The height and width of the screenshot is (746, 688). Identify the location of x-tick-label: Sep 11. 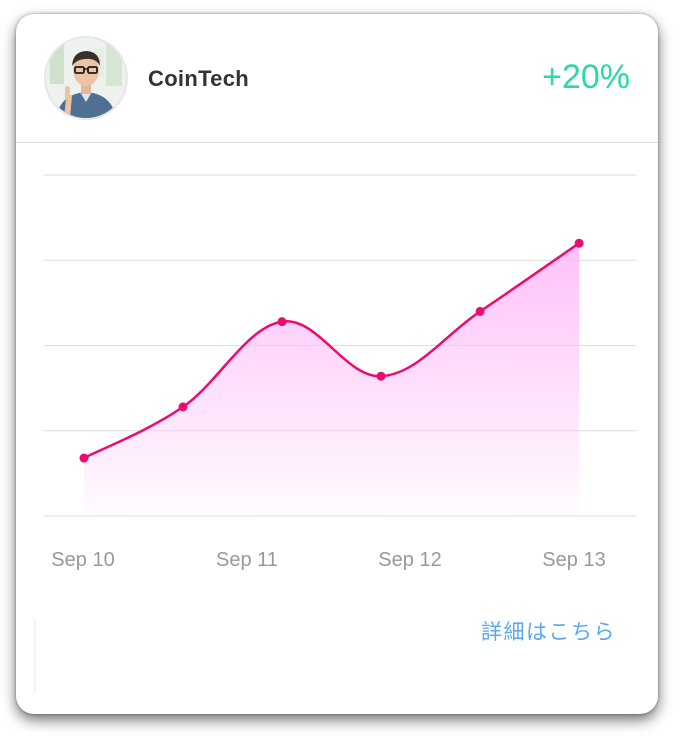
(247, 560).